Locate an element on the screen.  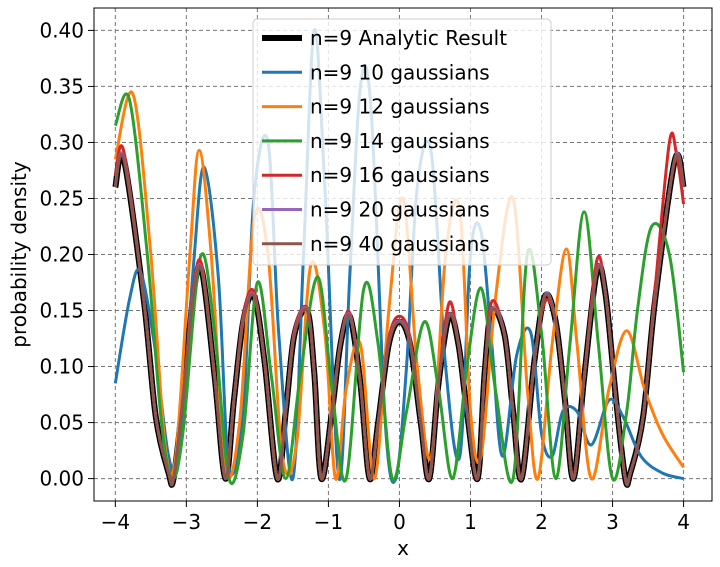
y-axis: 0.00 0.05 0.10 0.15 0.20 0.25 0.30 0.35 0.40 is located at coordinates (66, 254).